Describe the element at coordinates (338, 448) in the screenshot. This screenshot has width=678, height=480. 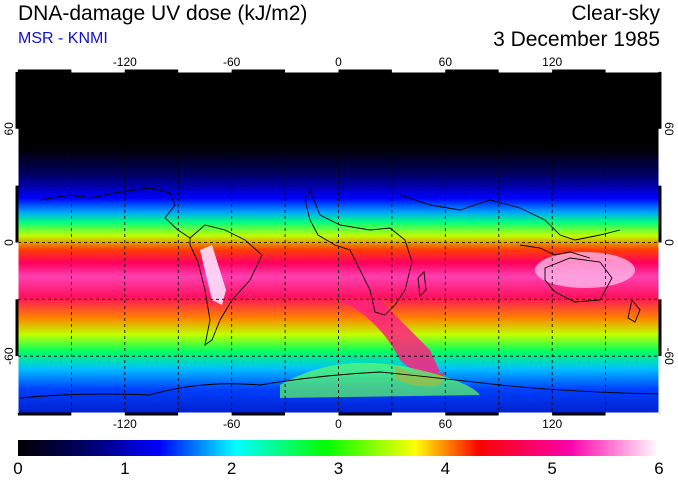
I see `colorbar` at that location.